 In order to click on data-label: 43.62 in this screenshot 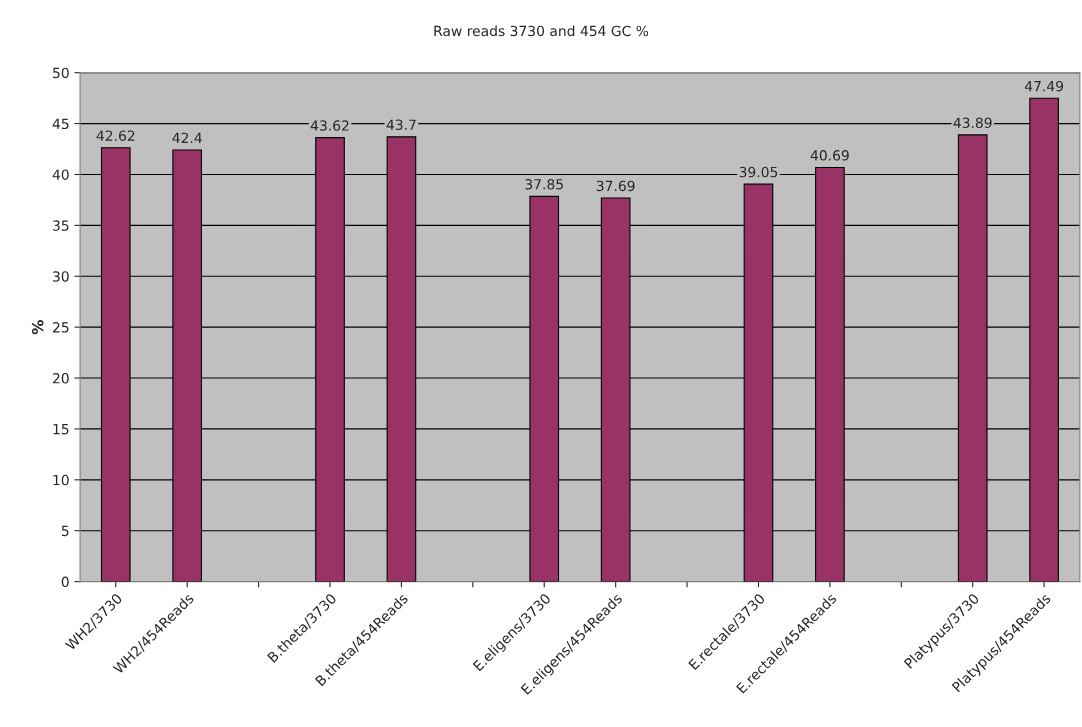, I will do `click(329, 125)`.